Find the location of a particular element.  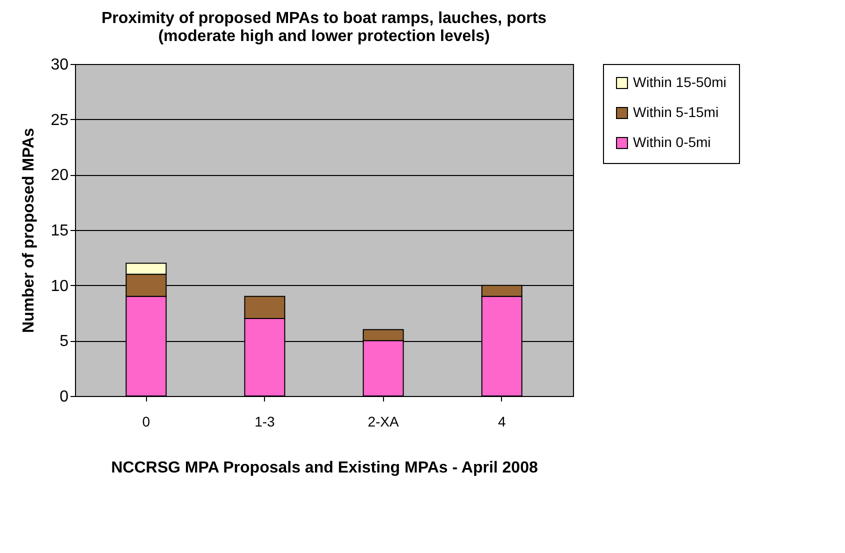

x-tick-label: 4 is located at coordinates (502, 422).